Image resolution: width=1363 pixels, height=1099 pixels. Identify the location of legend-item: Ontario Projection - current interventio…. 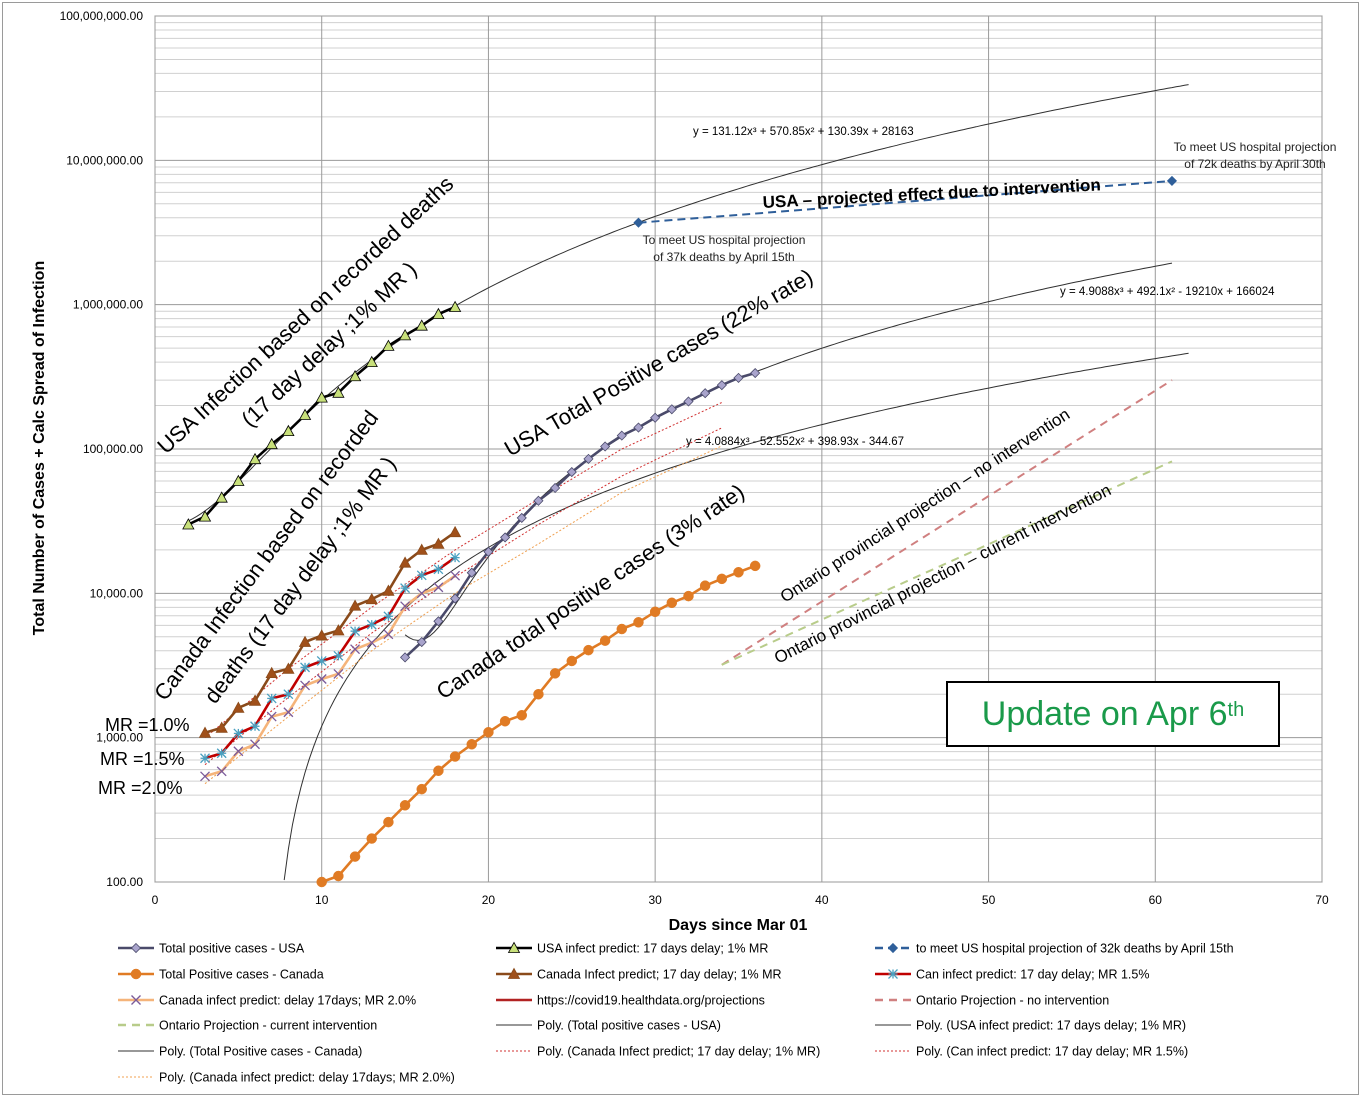
(247, 1026).